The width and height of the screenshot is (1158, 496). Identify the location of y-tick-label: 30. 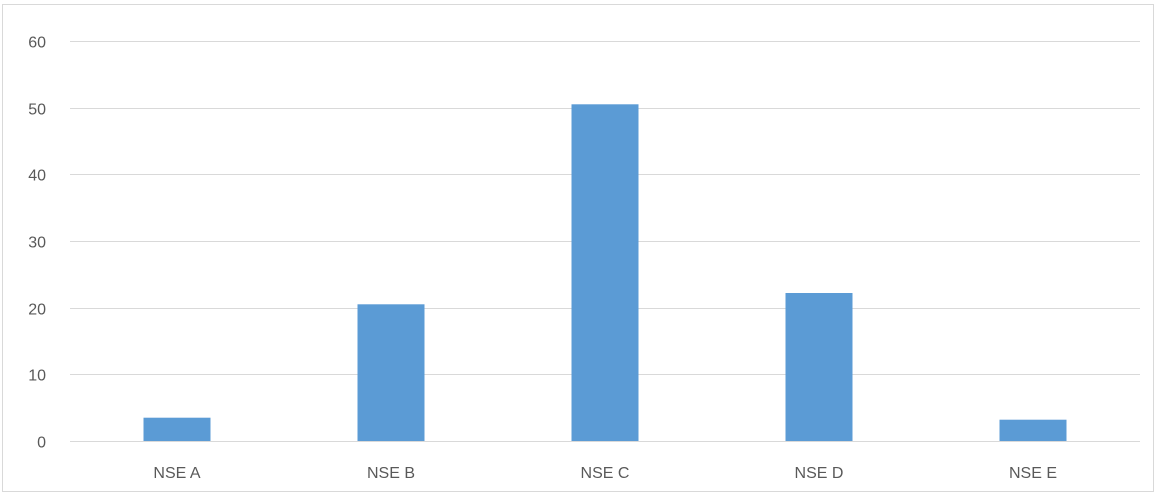
(37, 243).